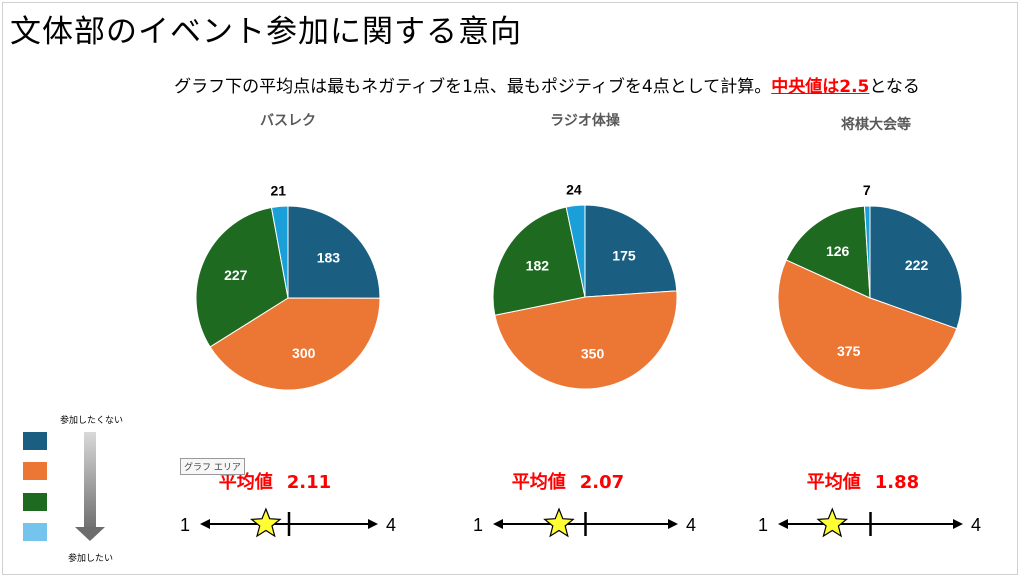 The width and height of the screenshot is (1024, 579). What do you see at coordinates (602, 482) in the screenshot?
I see `average-value-2: 2.07` at bounding box center [602, 482].